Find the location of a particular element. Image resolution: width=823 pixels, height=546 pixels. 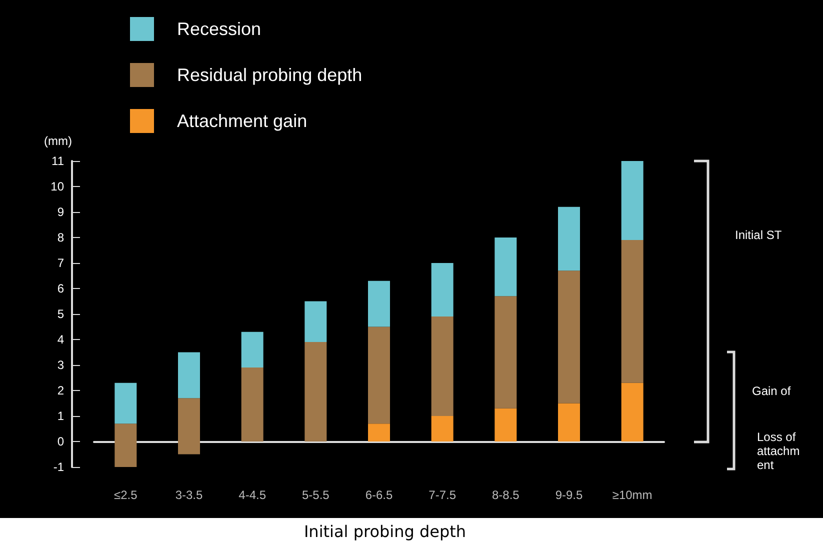

y-axis-title: (mm) is located at coordinates (58, 141).